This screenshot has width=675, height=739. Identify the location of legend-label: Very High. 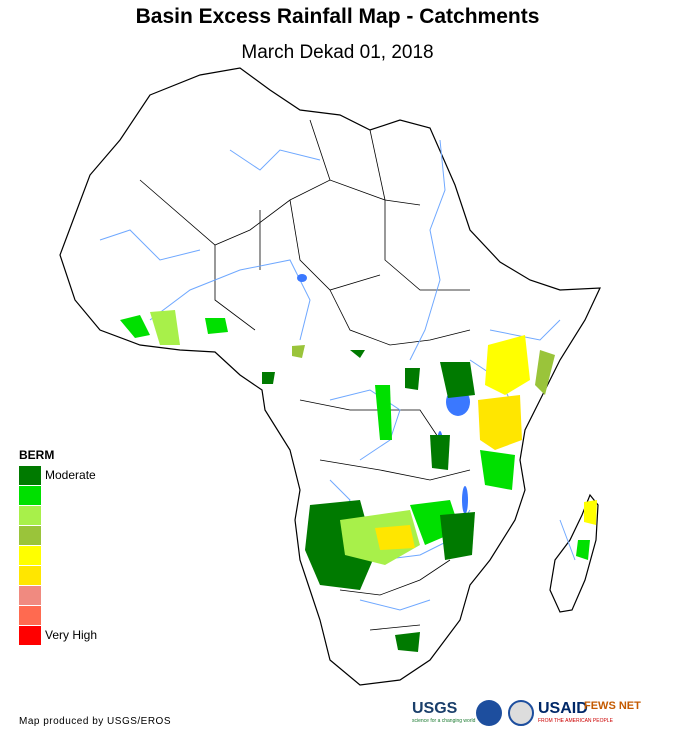
(71, 635).